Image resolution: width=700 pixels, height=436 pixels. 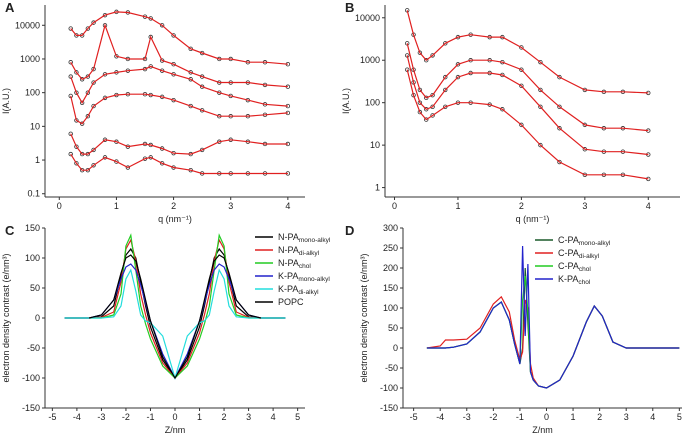 I want to click on legend-label: C-PAchol, so click(x=574, y=267).